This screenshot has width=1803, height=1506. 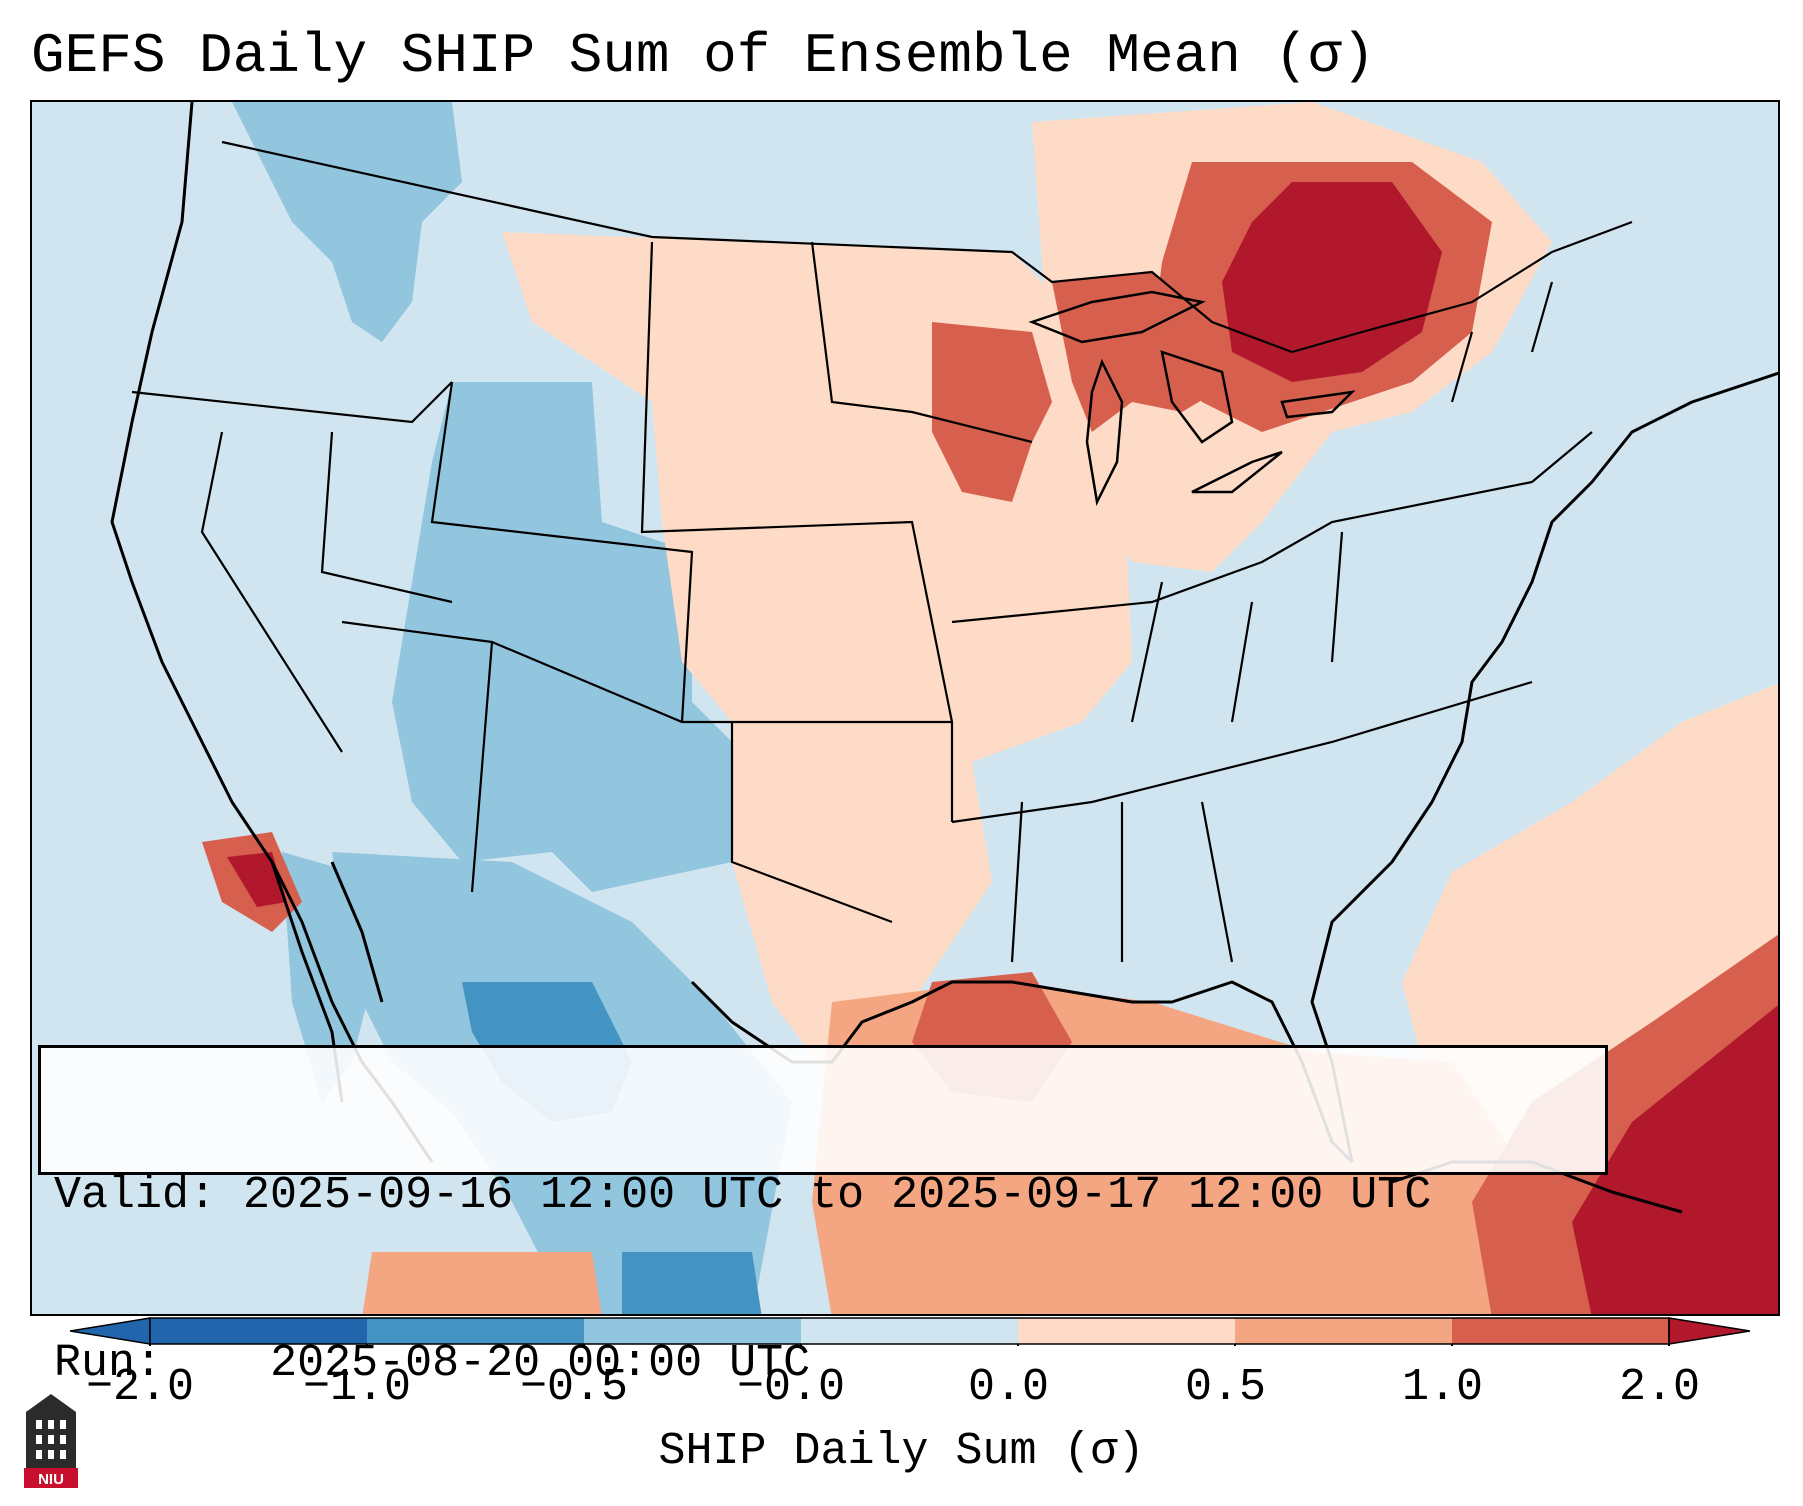 I want to click on border-northeast, so click(x=1521, y=382).